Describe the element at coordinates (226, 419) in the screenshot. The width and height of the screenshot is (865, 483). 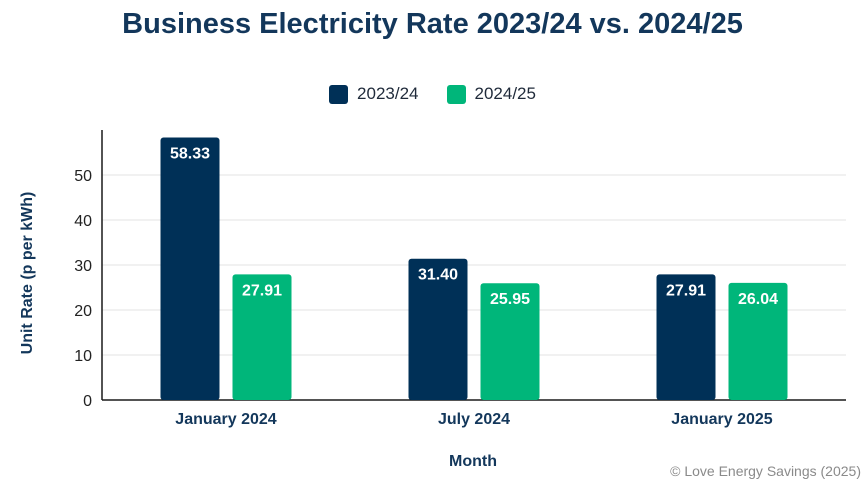
I see `x-tick-label: January 2024` at that location.